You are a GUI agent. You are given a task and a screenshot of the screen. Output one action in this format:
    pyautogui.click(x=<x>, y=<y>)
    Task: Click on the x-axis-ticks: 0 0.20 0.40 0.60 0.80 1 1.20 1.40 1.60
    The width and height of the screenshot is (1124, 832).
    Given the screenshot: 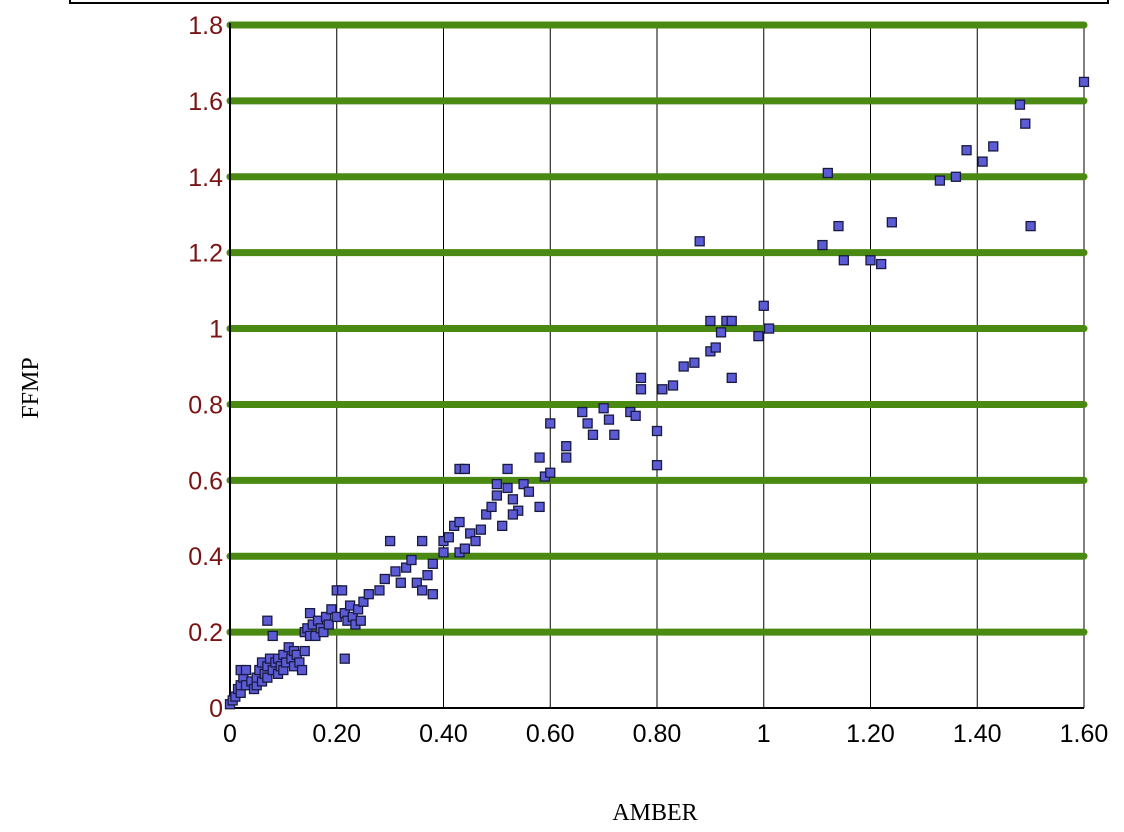 What is the action you would take?
    pyautogui.click(x=665, y=734)
    